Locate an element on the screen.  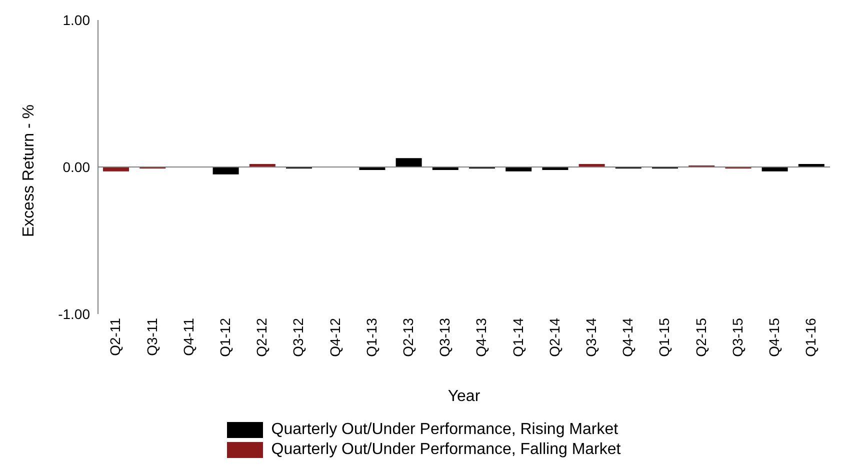
x-tick-label: Q2-13 is located at coordinates (408, 337).